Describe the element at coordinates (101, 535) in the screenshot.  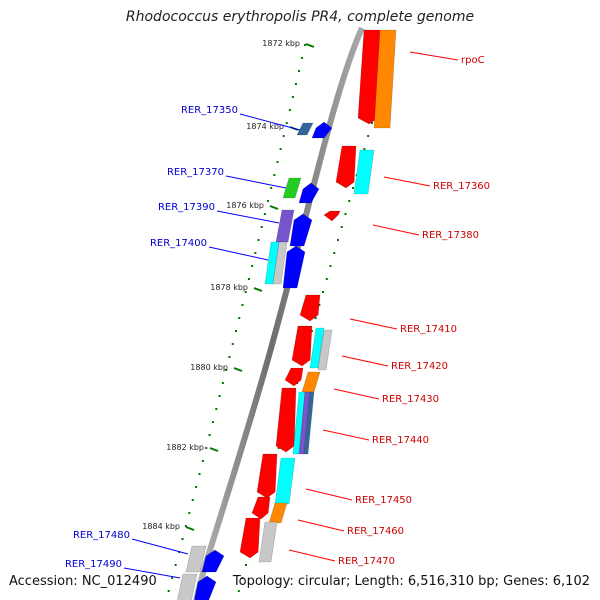
I see `gene-label-RER_17480: RER_17480` at that location.